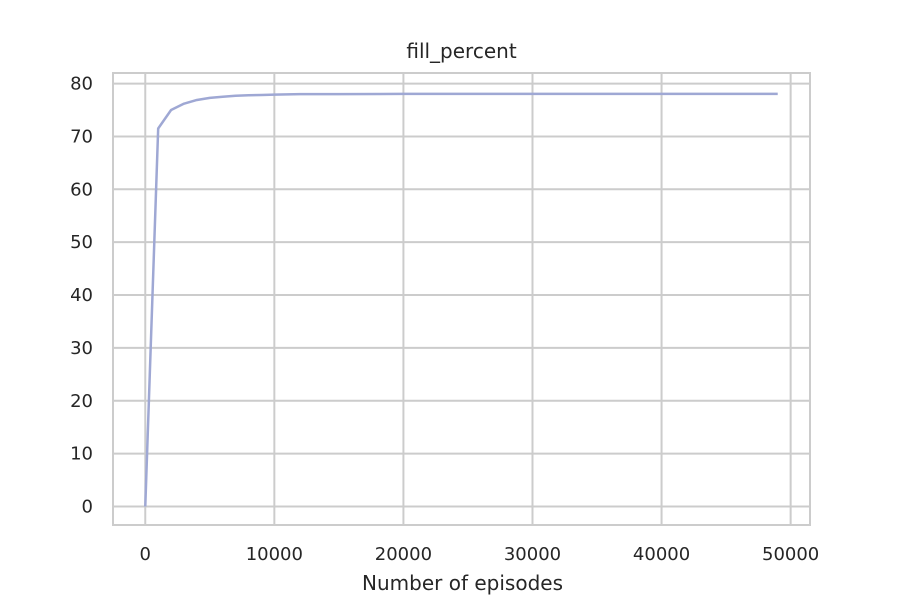 This screenshot has width=900, height=600. Describe the element at coordinates (462, 583) in the screenshot. I see `x-axis-label: Number of episodes` at that location.